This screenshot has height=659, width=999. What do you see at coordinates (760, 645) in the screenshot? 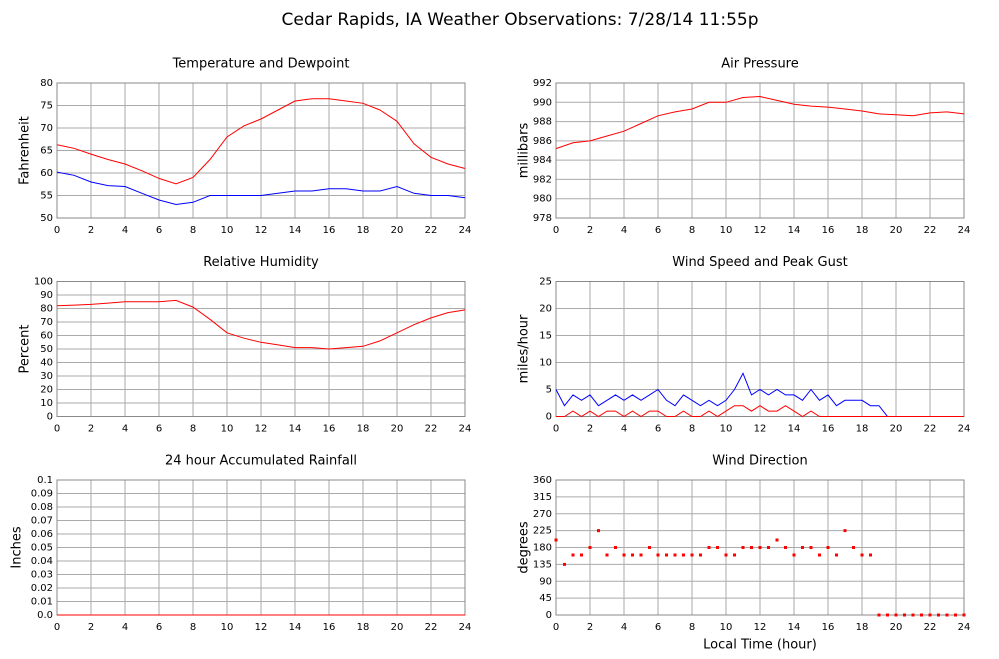
I see `x-axis-label: Local Time (hour)` at bounding box center [760, 645].